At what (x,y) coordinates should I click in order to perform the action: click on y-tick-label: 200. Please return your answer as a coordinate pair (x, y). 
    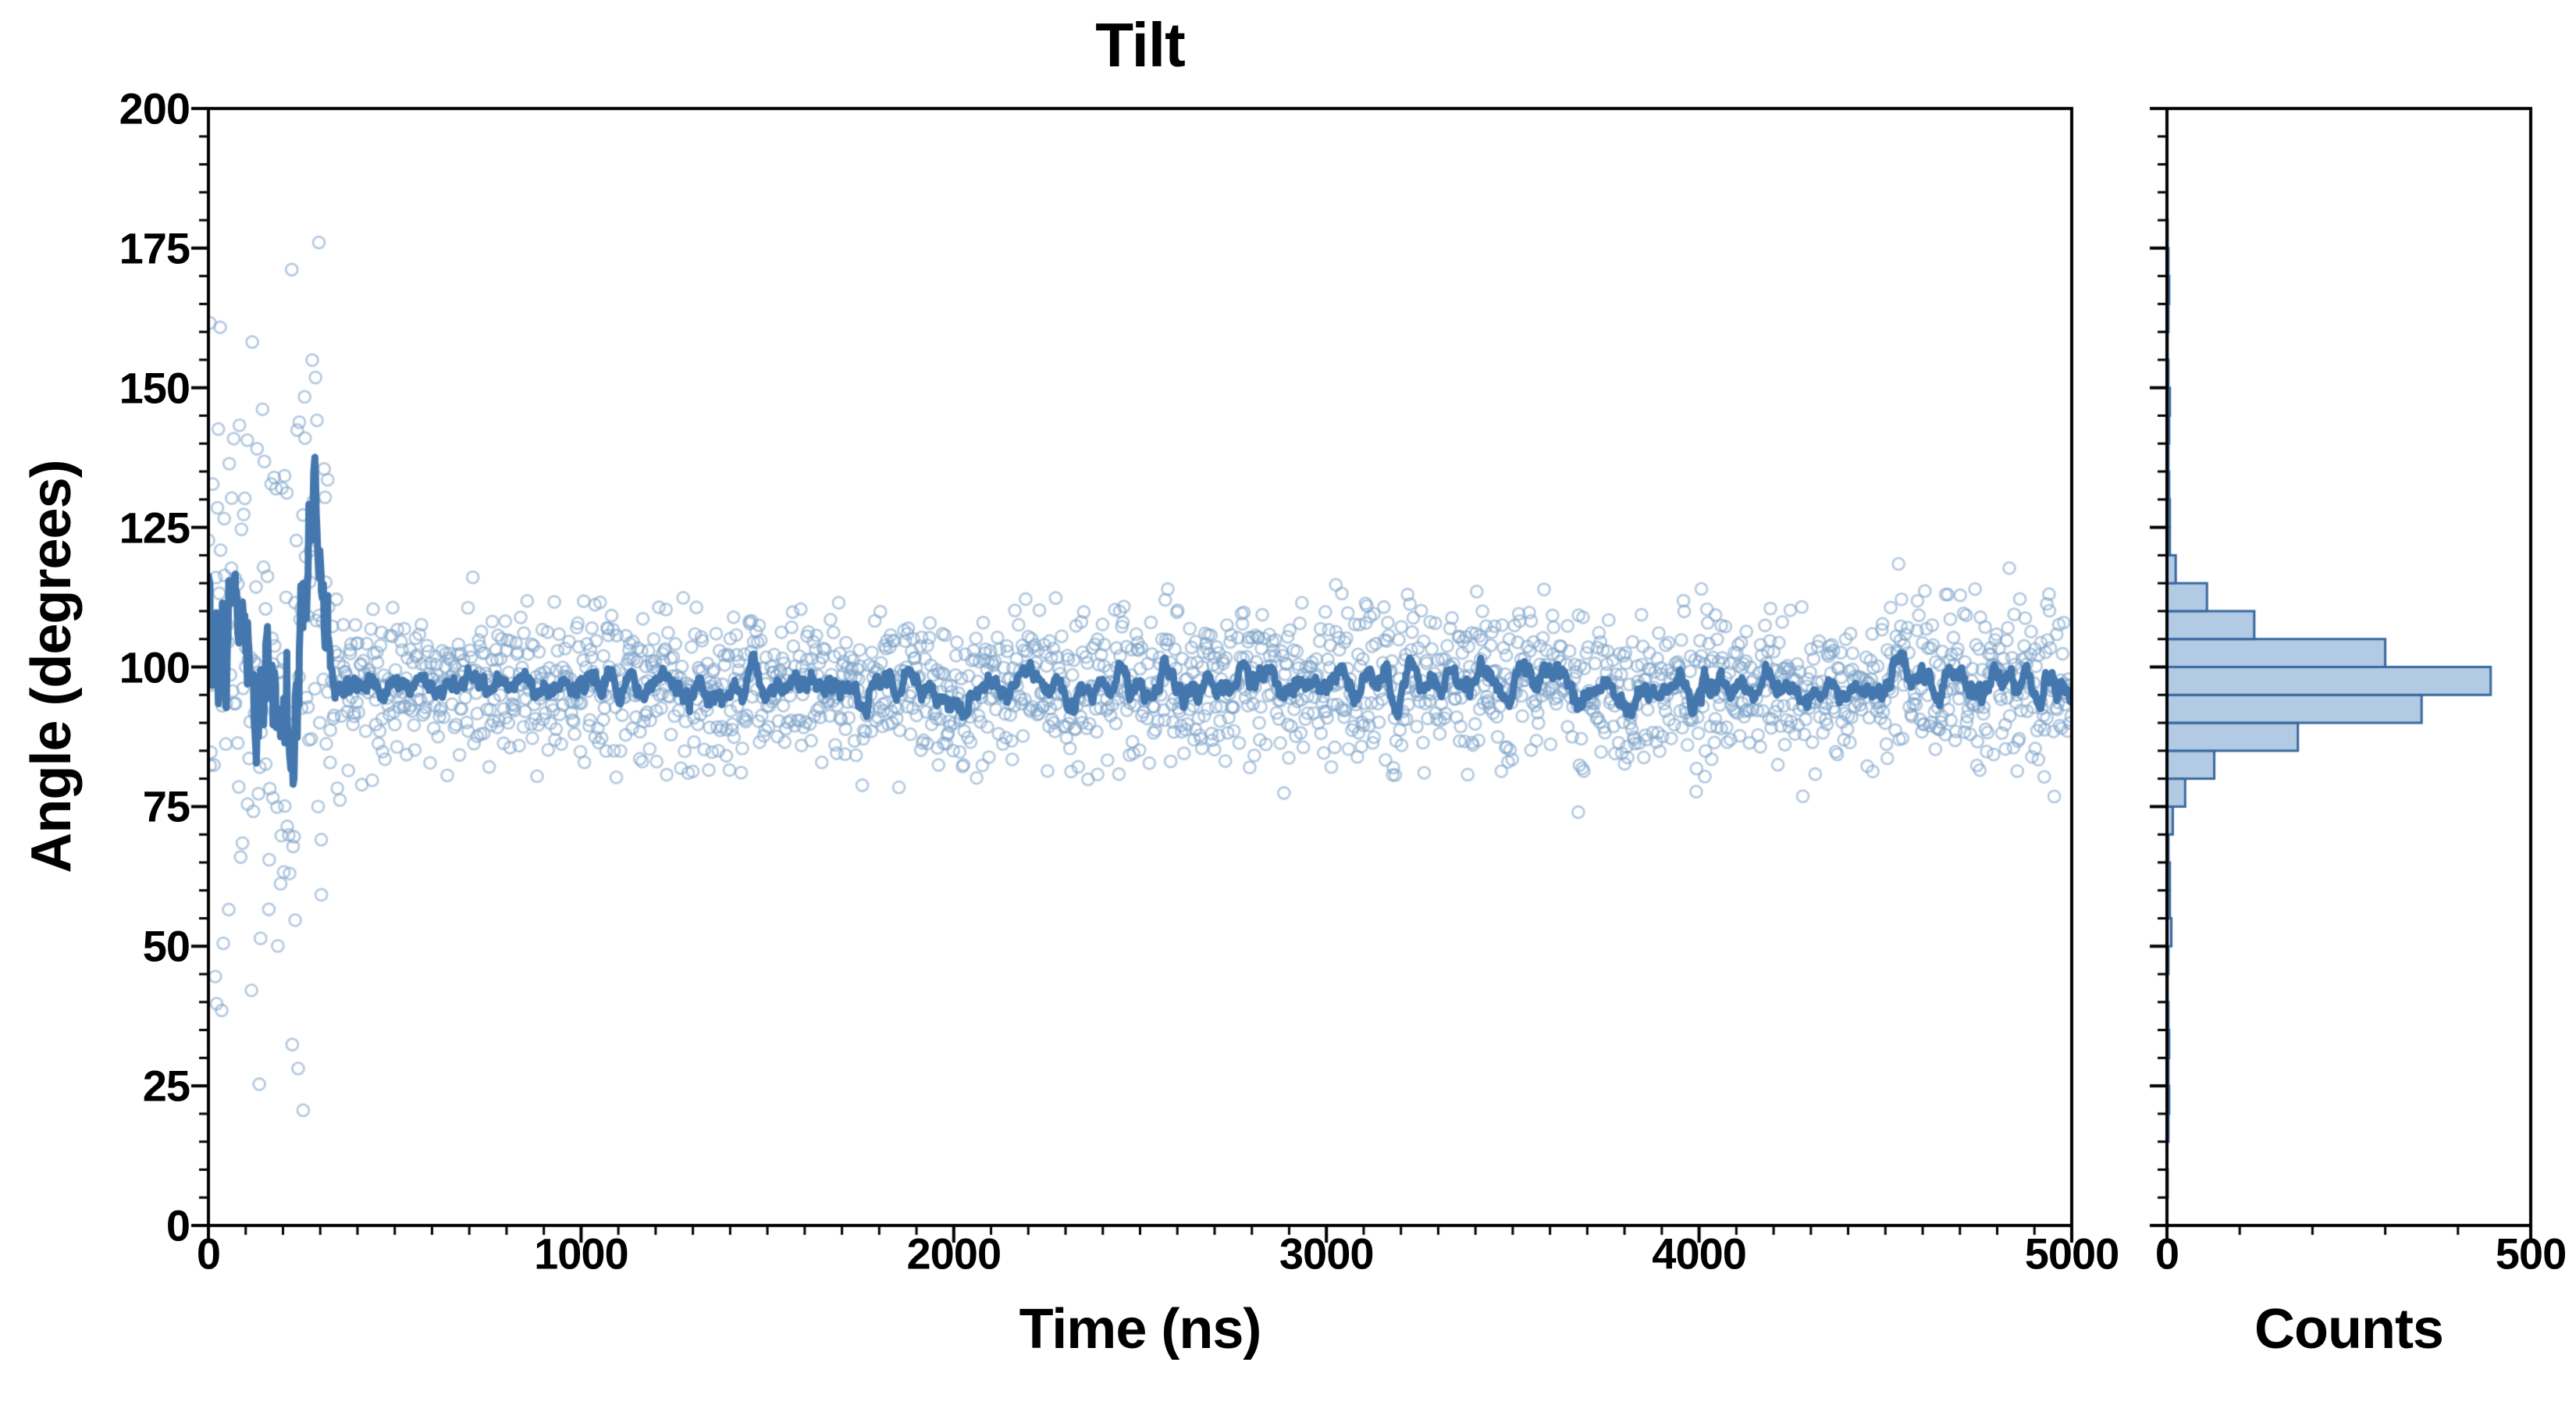
    Looking at the image, I should click on (154, 109).